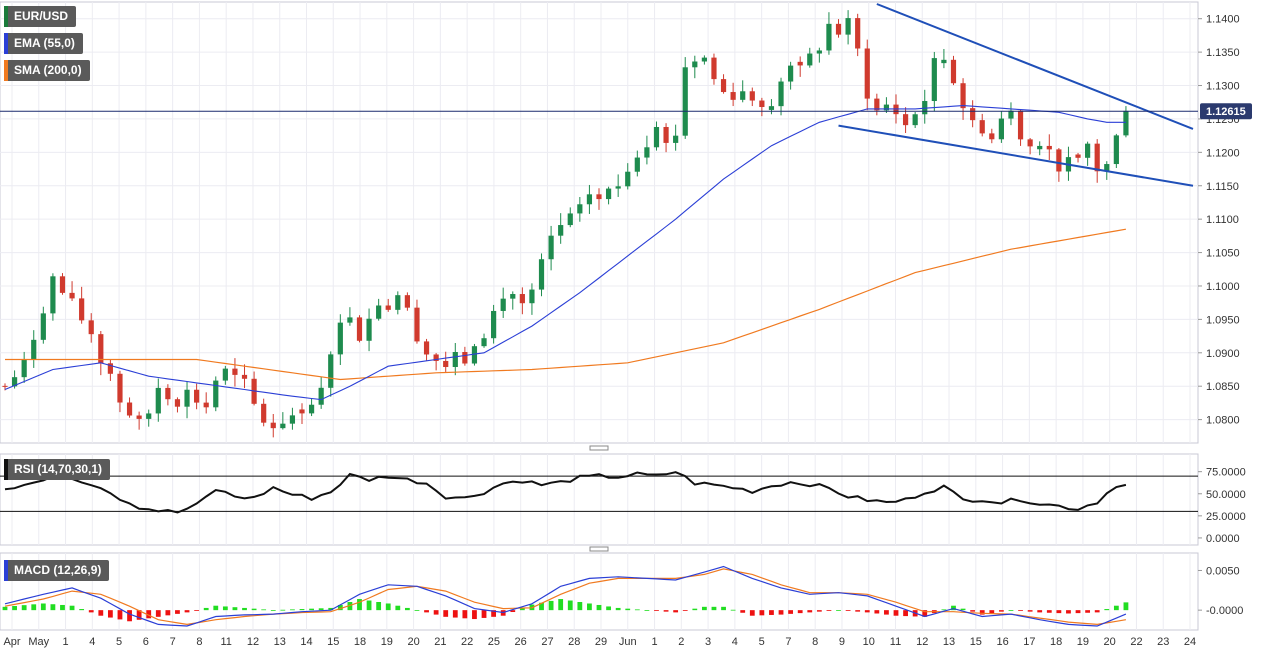 The width and height of the screenshot is (1269, 660). What do you see at coordinates (565, 610) in the screenshot?
I see `macd-histogram` at bounding box center [565, 610].